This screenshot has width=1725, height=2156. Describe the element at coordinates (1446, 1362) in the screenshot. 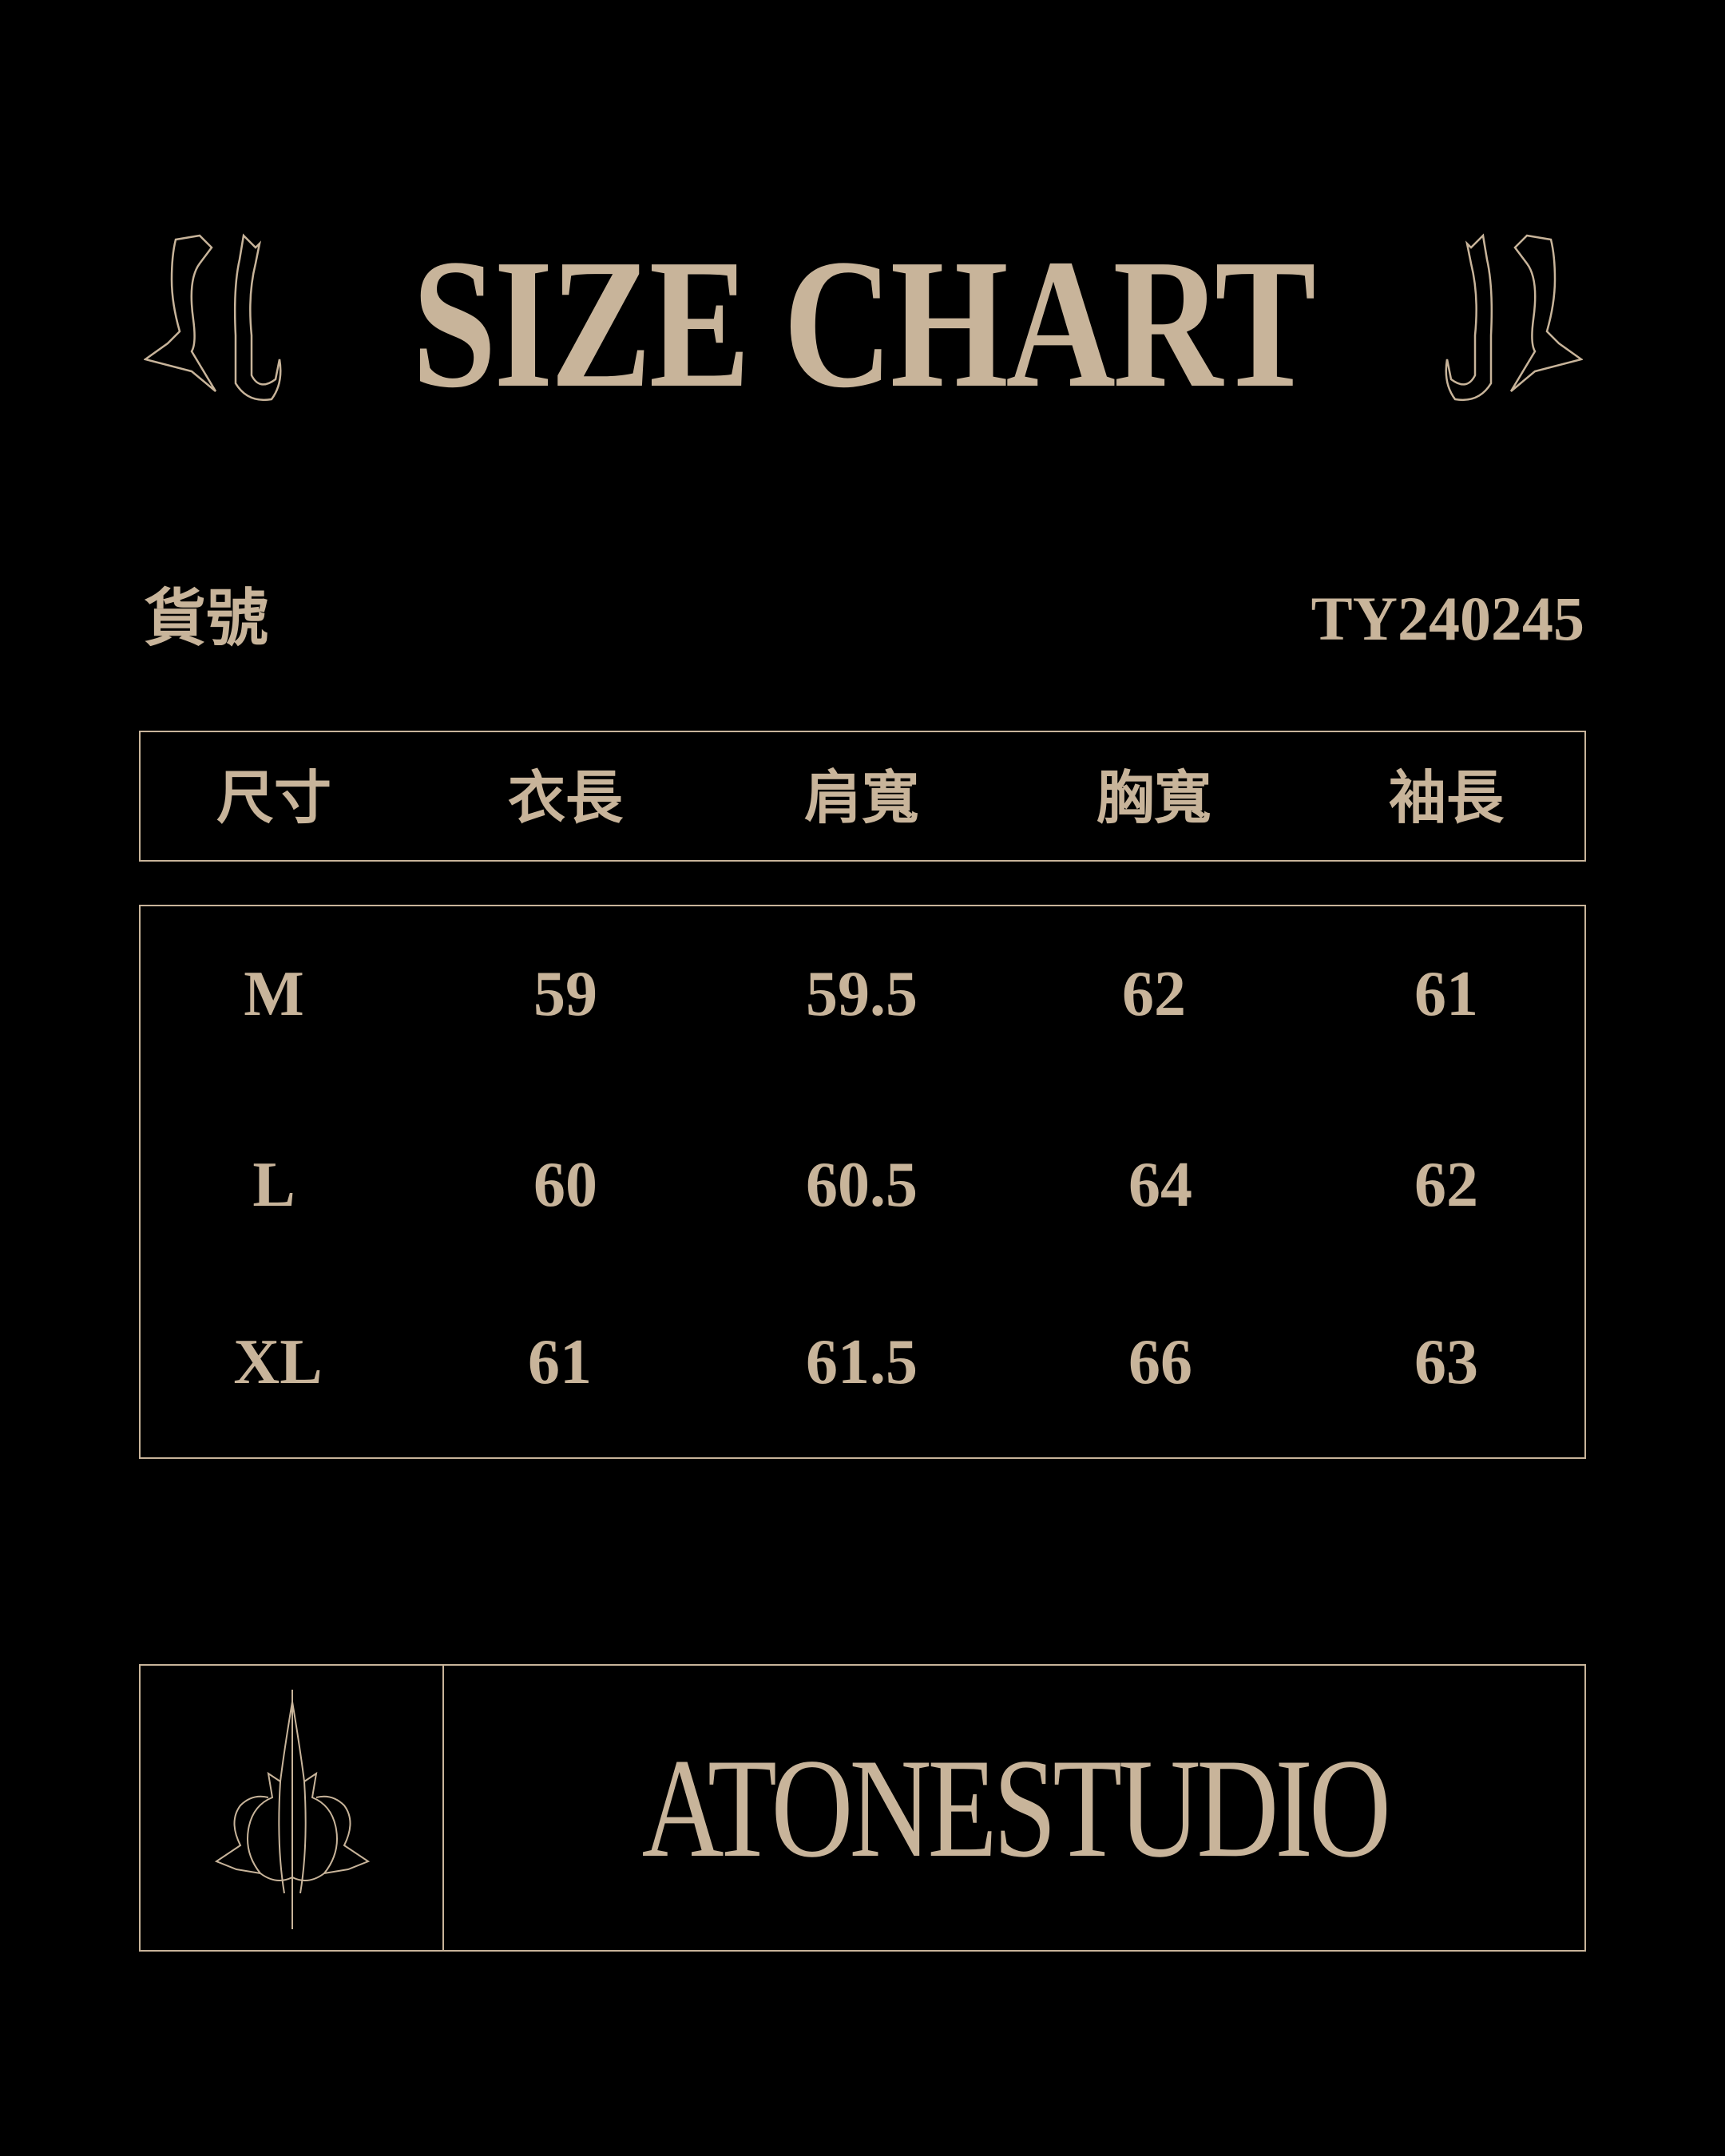

I see `cell: 63` at that location.